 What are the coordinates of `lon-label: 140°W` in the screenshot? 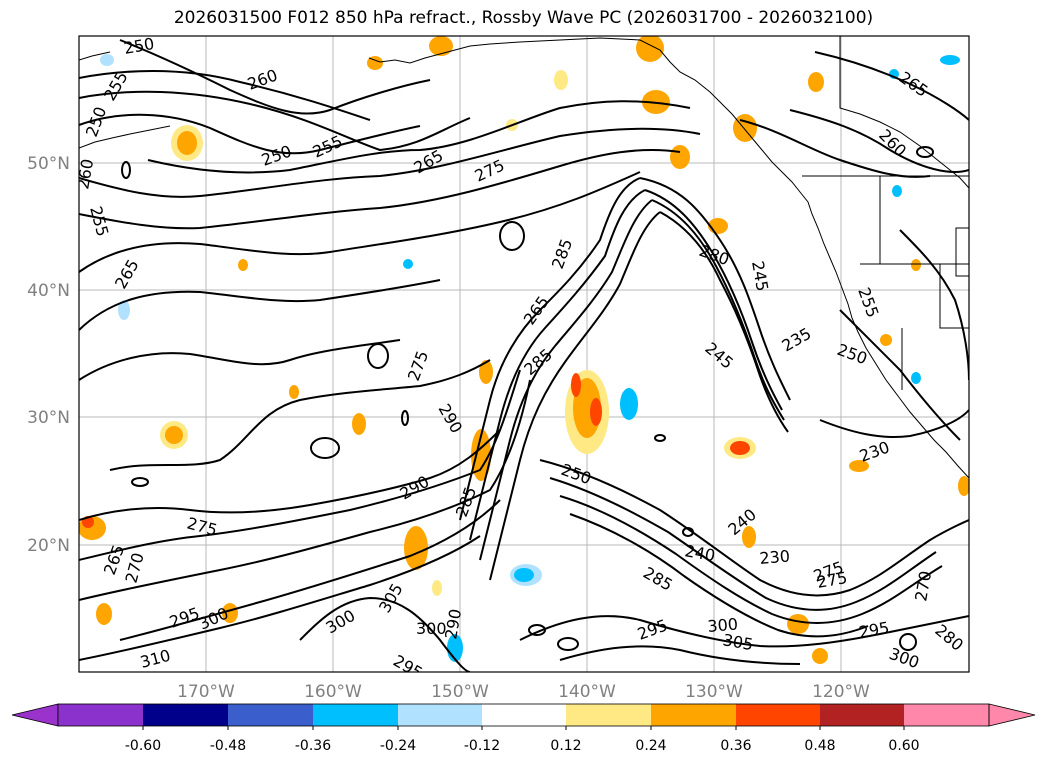 It's located at (587, 692).